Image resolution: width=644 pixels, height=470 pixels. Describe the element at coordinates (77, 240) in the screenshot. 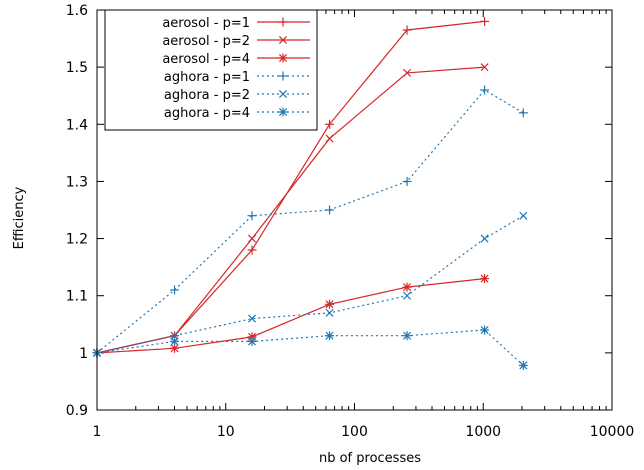

I see `y-tick-label: 1.2` at that location.